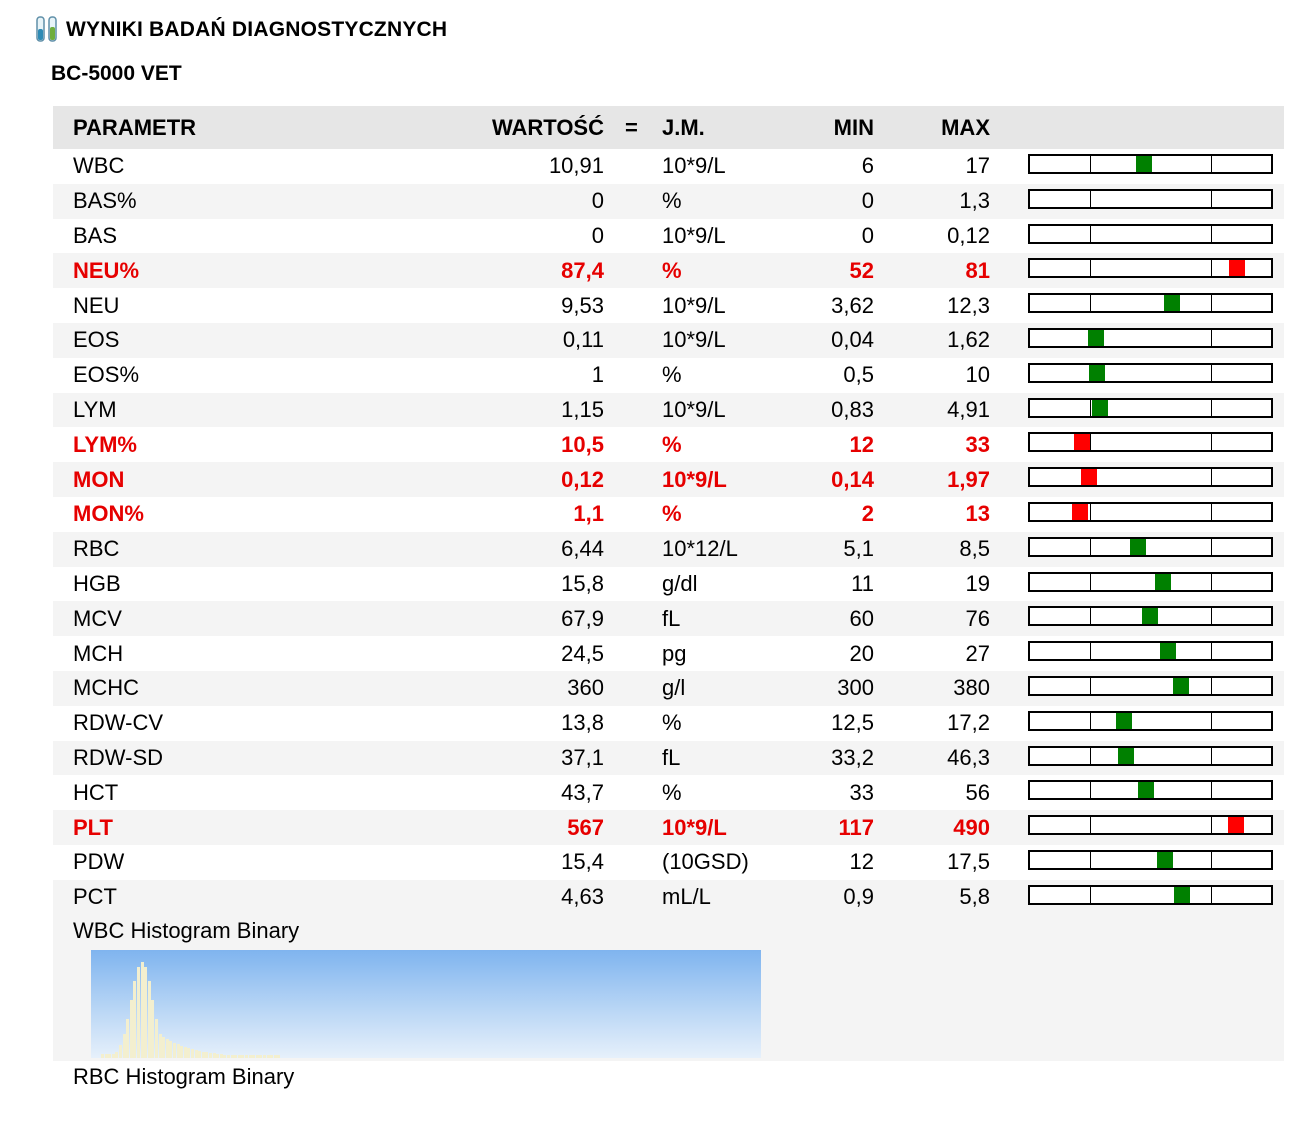 Image resolution: width=1297 pixels, height=1123 pixels. I want to click on param-cell: PDW, so click(99, 862).